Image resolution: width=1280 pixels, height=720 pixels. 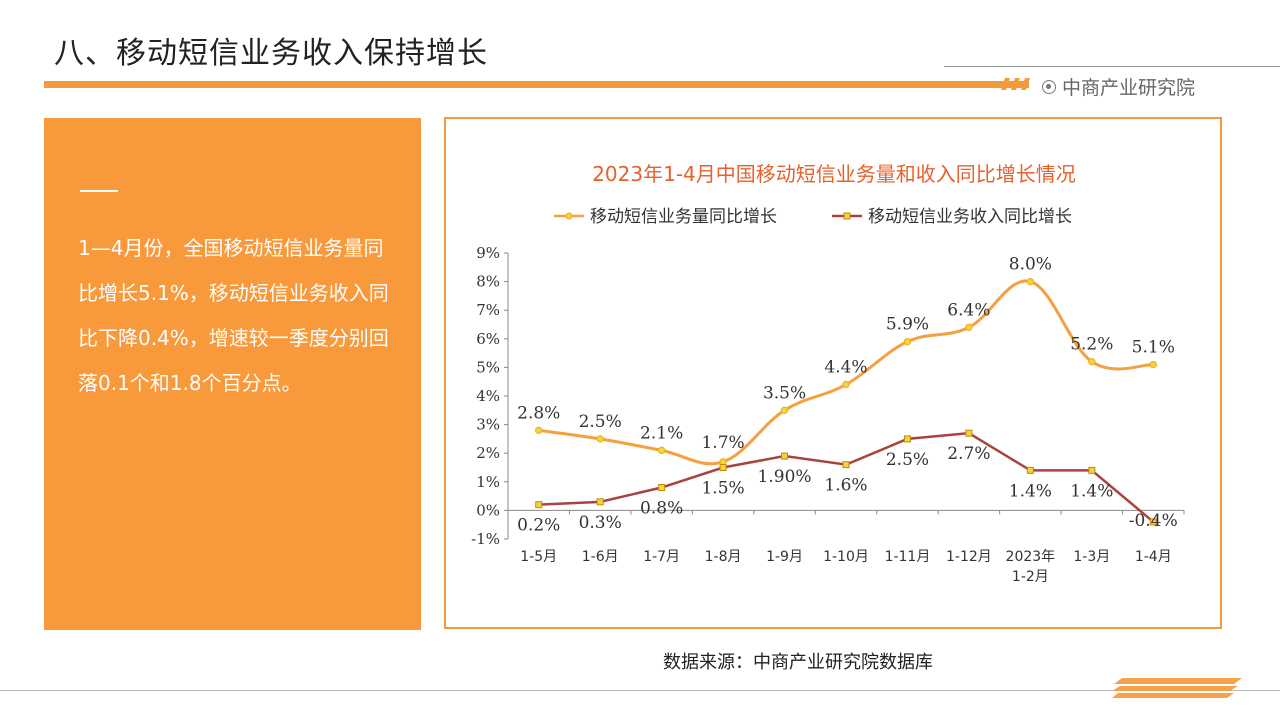 I want to click on x-tick-label: 1-2月, so click(x=1030, y=577).